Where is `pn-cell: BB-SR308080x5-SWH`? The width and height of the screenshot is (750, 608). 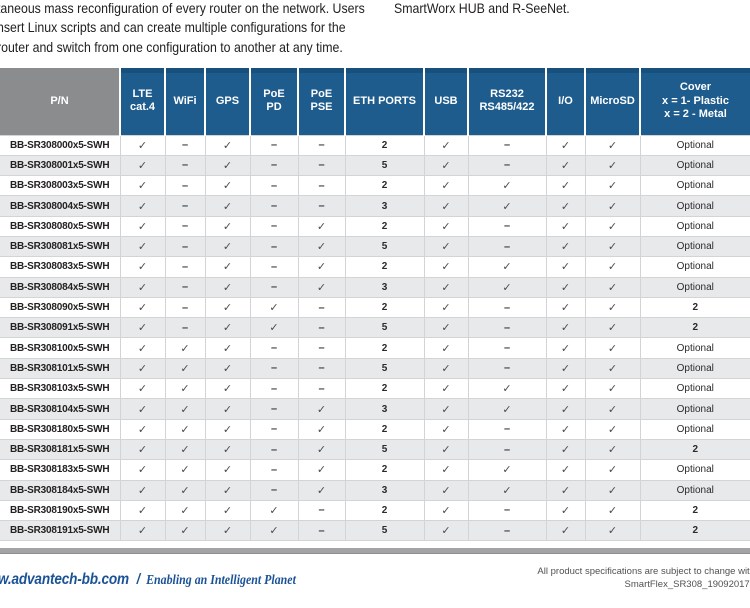 pn-cell: BB-SR308080x5-SWH is located at coordinates (60, 226).